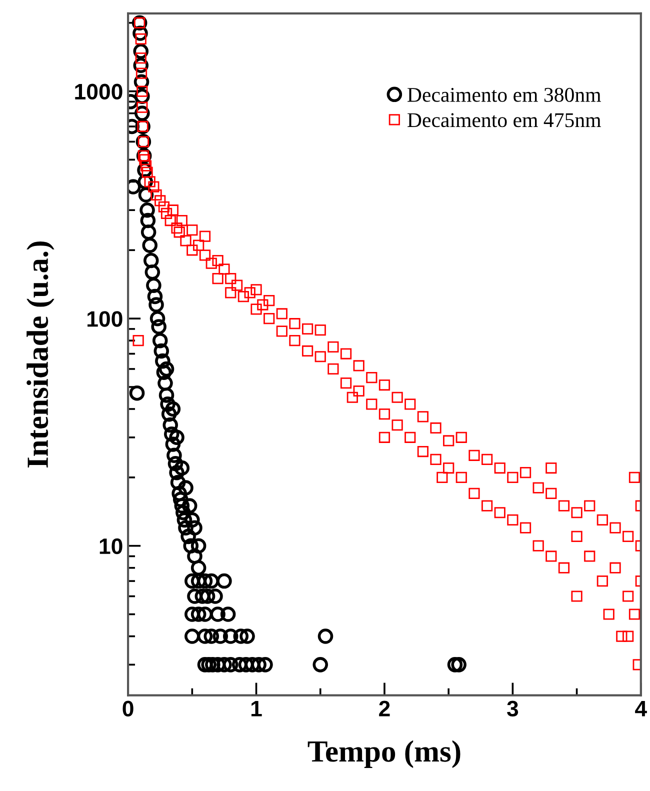 The width and height of the screenshot is (650, 791). What do you see at coordinates (641, 708) in the screenshot?
I see `x-tick-label: 4` at bounding box center [641, 708].